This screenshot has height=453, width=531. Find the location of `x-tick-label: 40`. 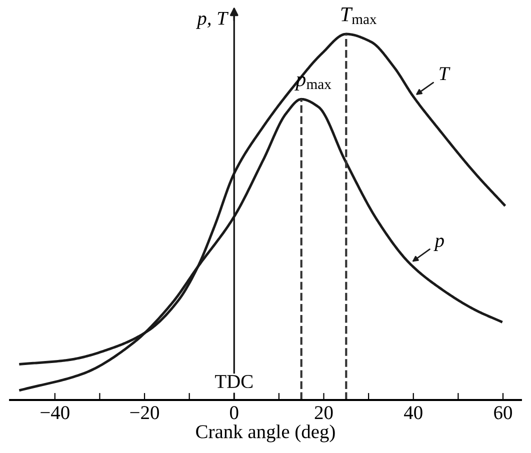

x-tick-label: 40 is located at coordinates (413, 413).